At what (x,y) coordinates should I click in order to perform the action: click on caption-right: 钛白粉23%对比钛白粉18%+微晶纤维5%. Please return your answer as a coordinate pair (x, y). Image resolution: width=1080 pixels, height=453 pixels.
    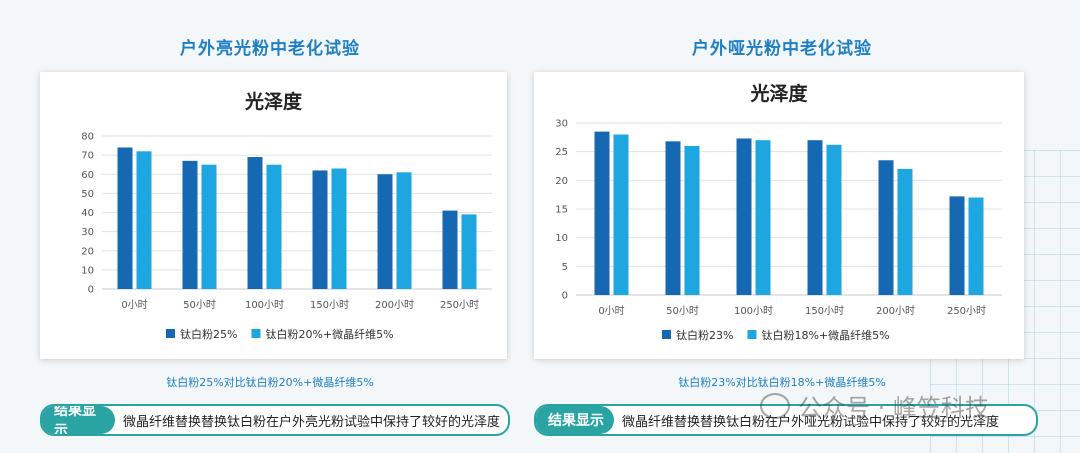
    Looking at the image, I should click on (782, 382).